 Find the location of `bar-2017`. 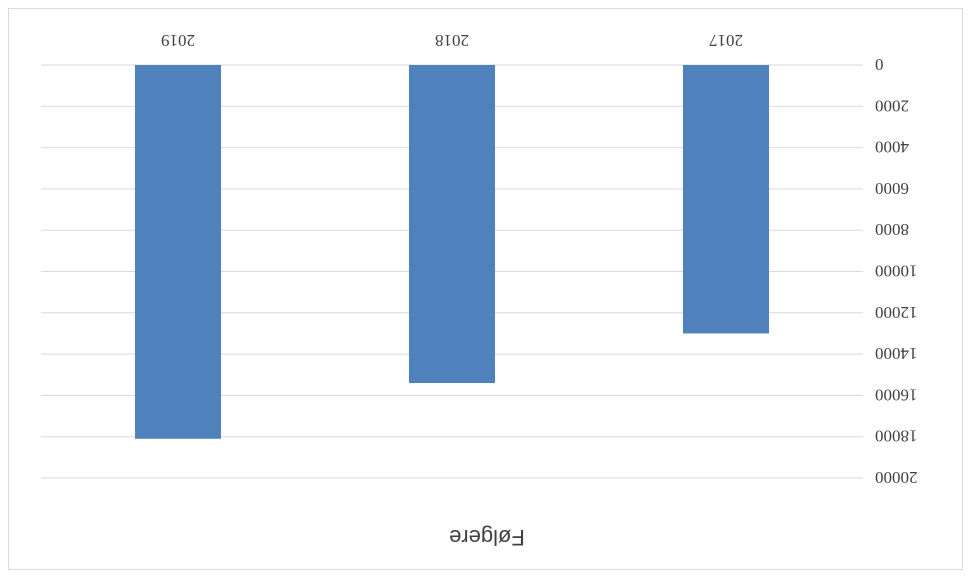

bar-2017 is located at coordinates (726, 199).